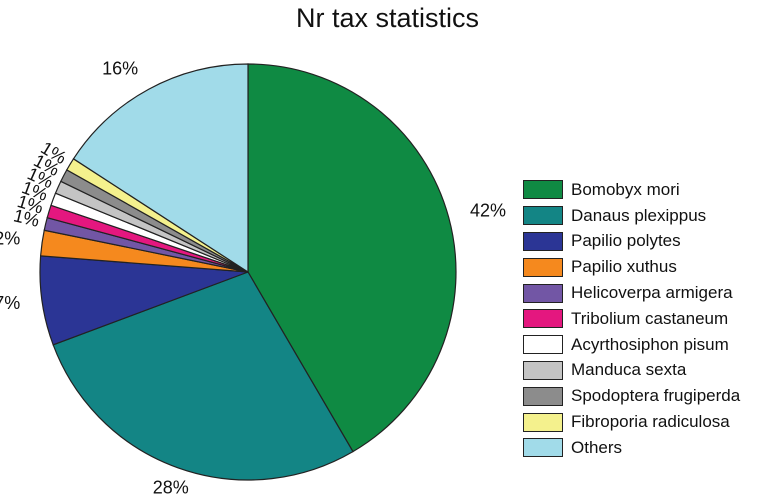 The image size is (775, 502). What do you see at coordinates (650, 318) in the screenshot?
I see `legend-label: Tribolium castaneum` at bounding box center [650, 318].